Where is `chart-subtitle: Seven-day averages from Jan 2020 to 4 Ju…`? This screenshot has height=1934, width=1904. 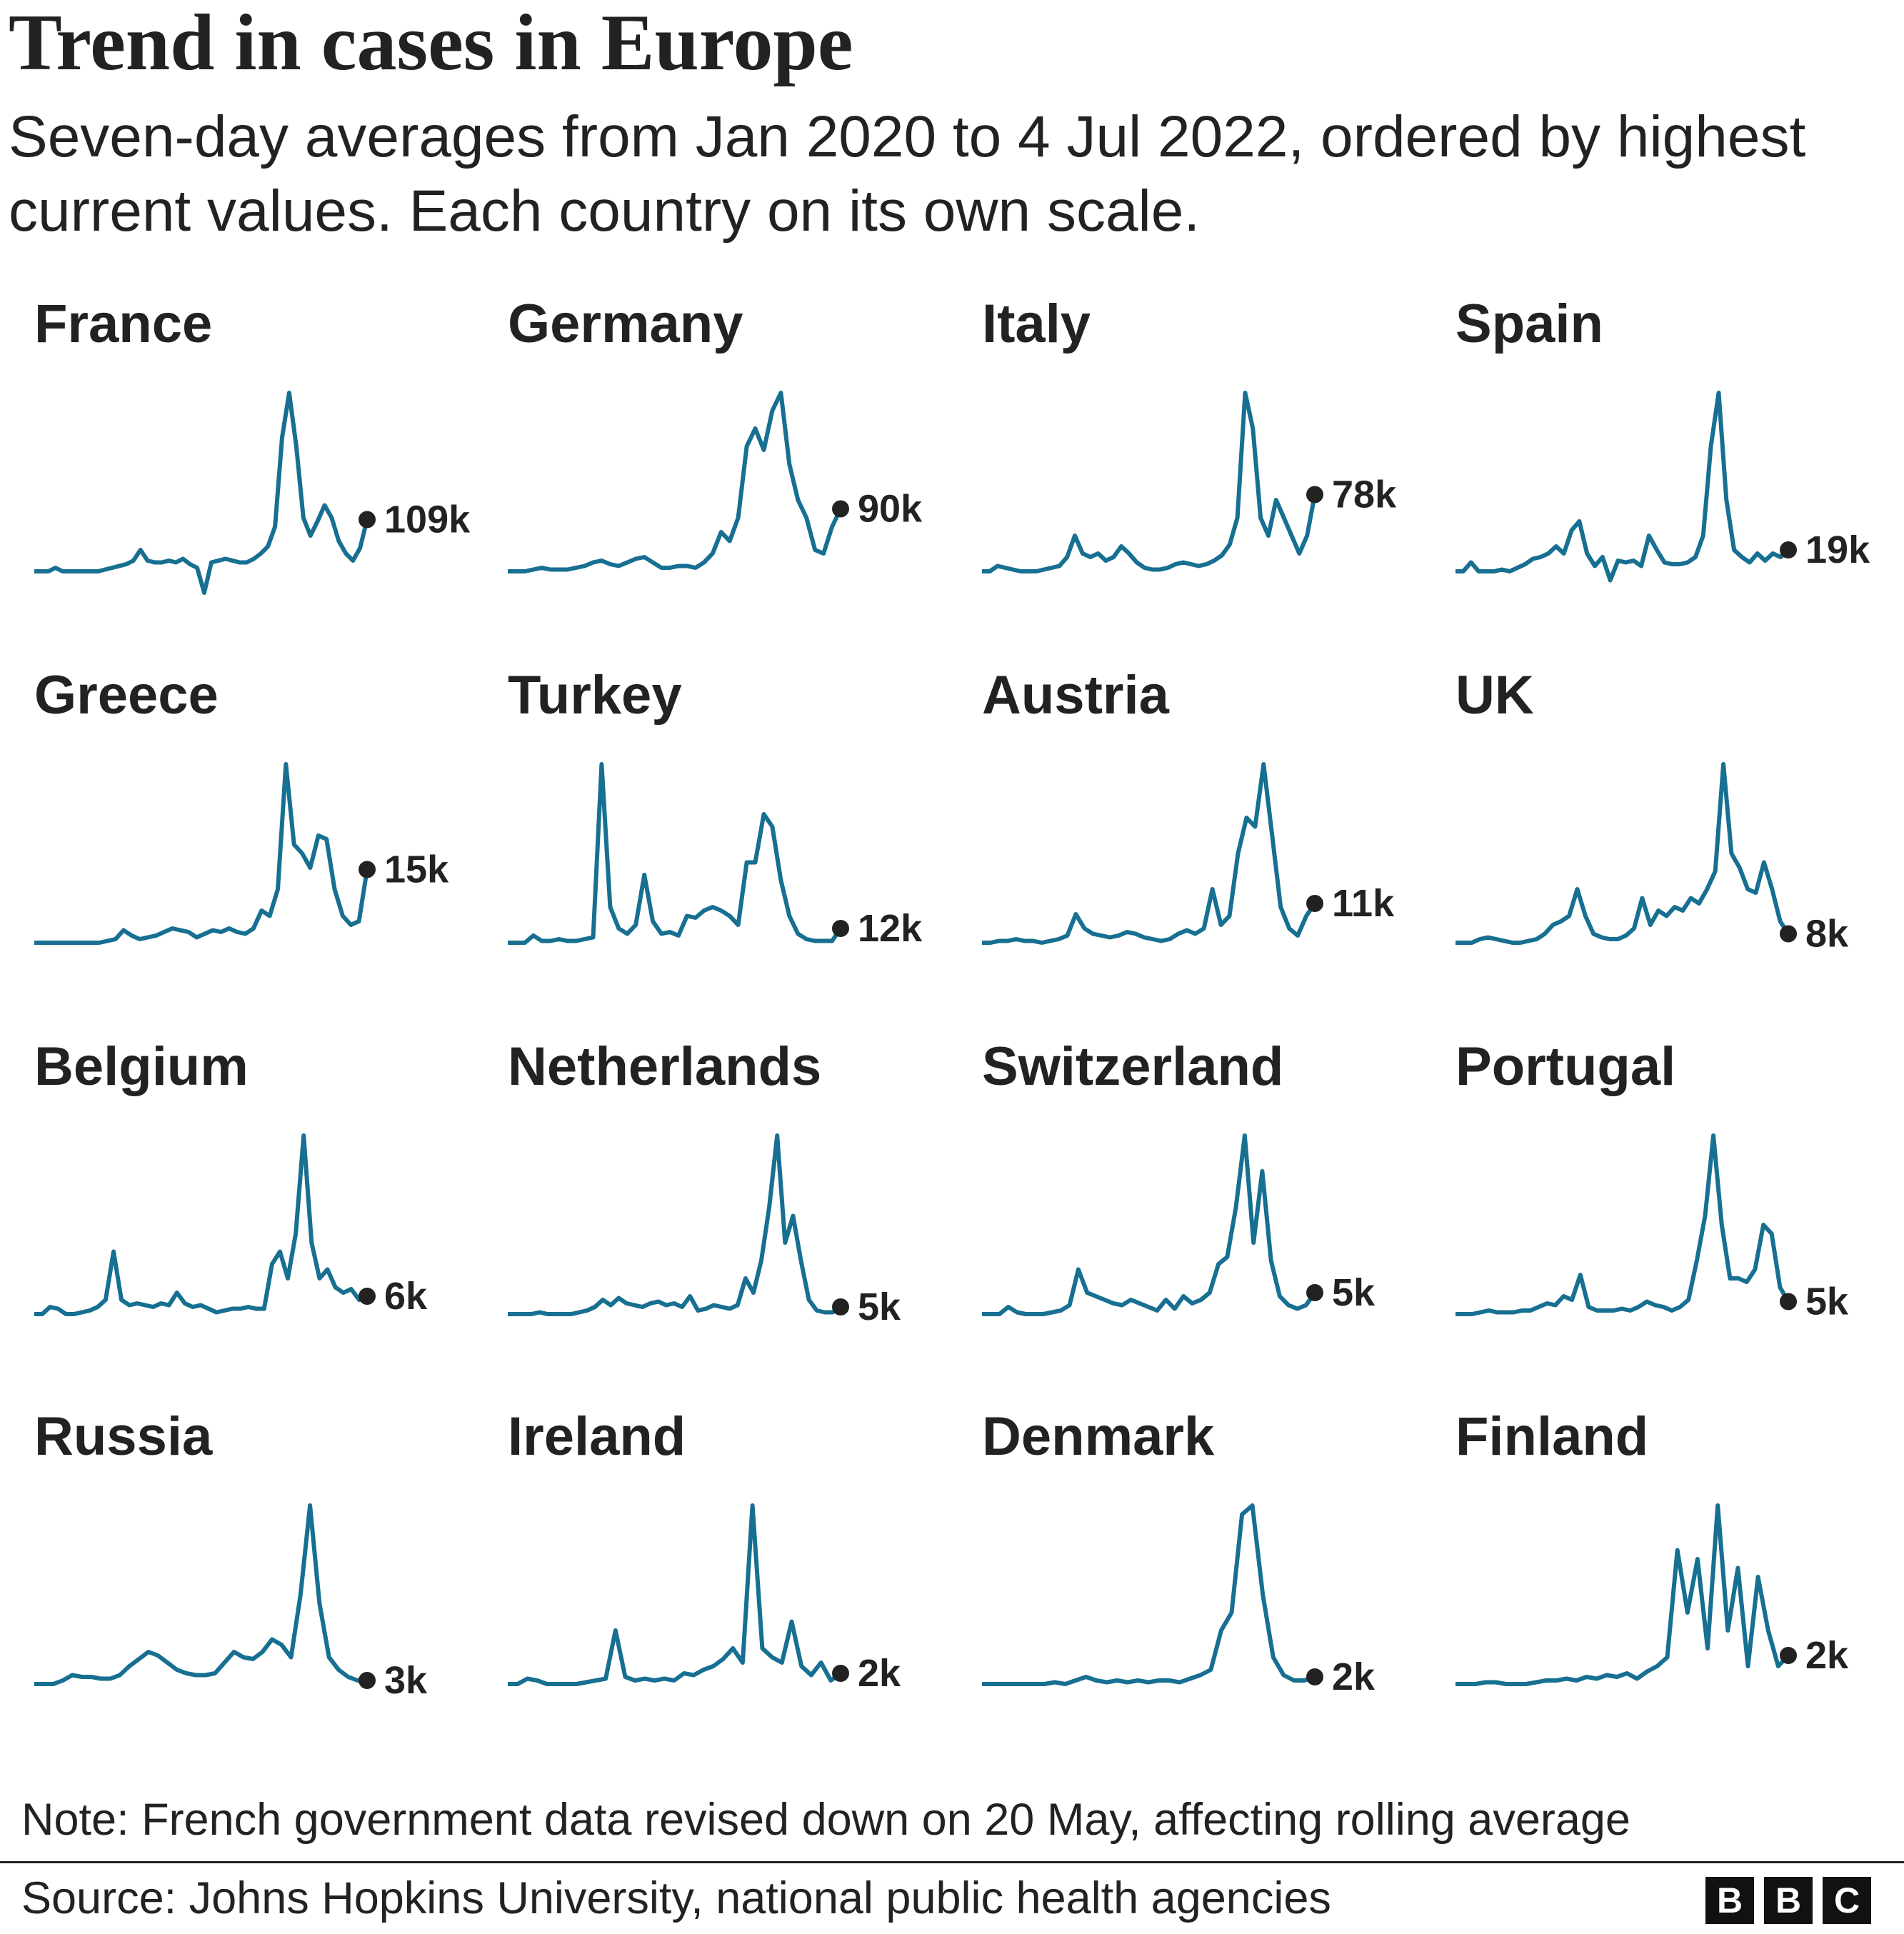 chart-subtitle: Seven-day averages from Jan 2020 to 4 Ju… is located at coordinates (907, 174).